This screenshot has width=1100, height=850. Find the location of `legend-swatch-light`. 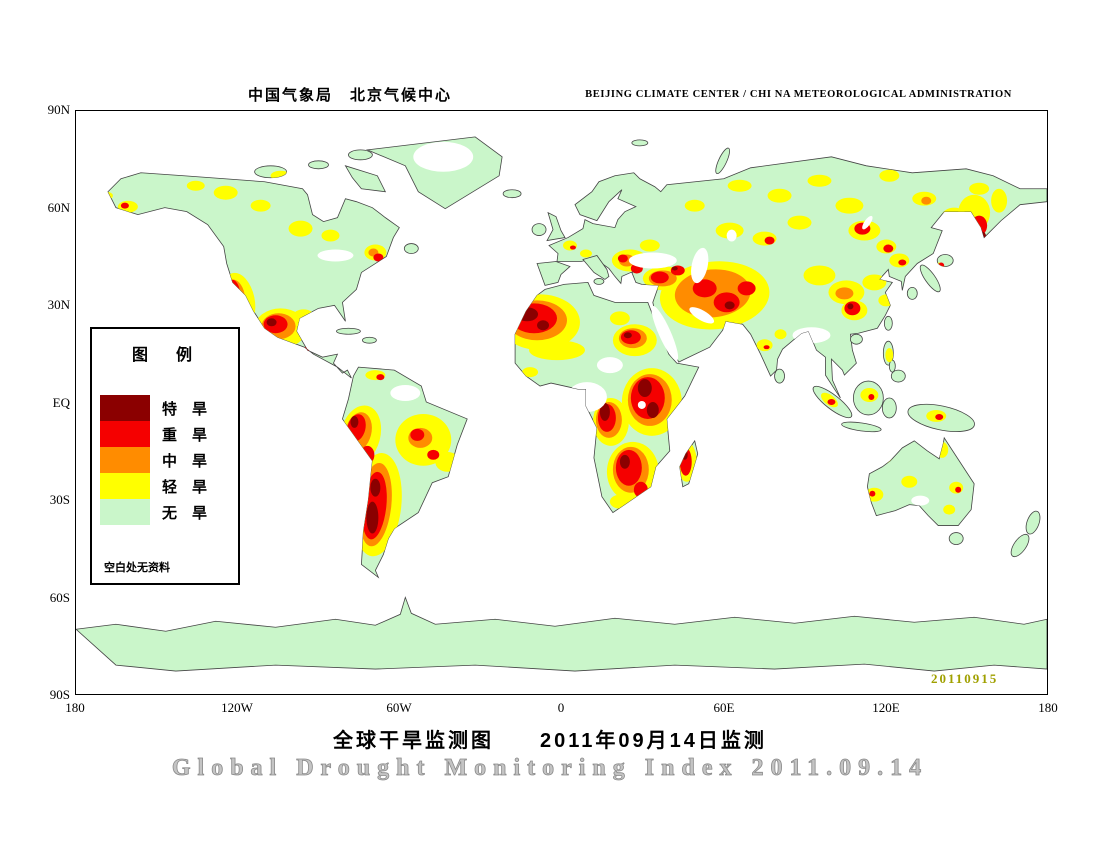

legend-swatch-light is located at coordinates (125, 486).